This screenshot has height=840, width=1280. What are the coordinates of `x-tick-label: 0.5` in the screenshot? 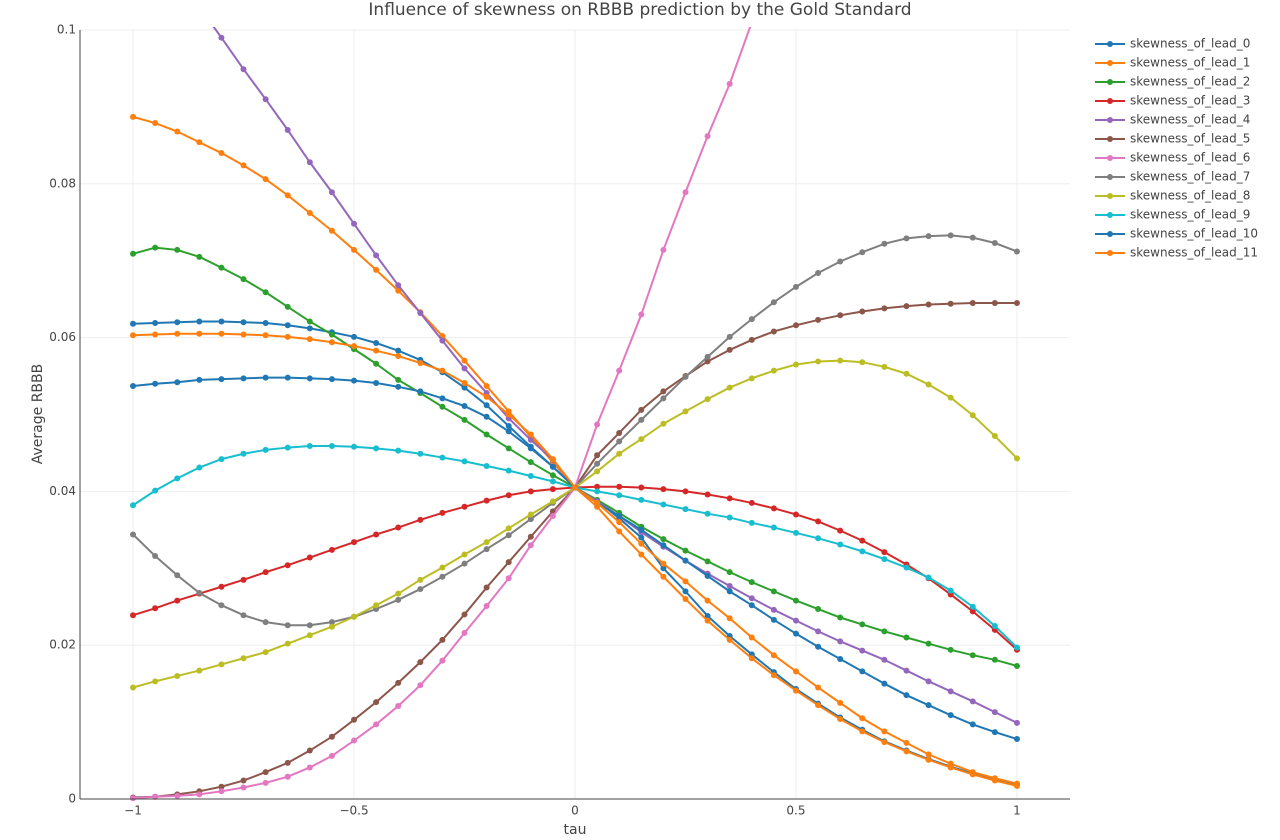 It's located at (795, 811).